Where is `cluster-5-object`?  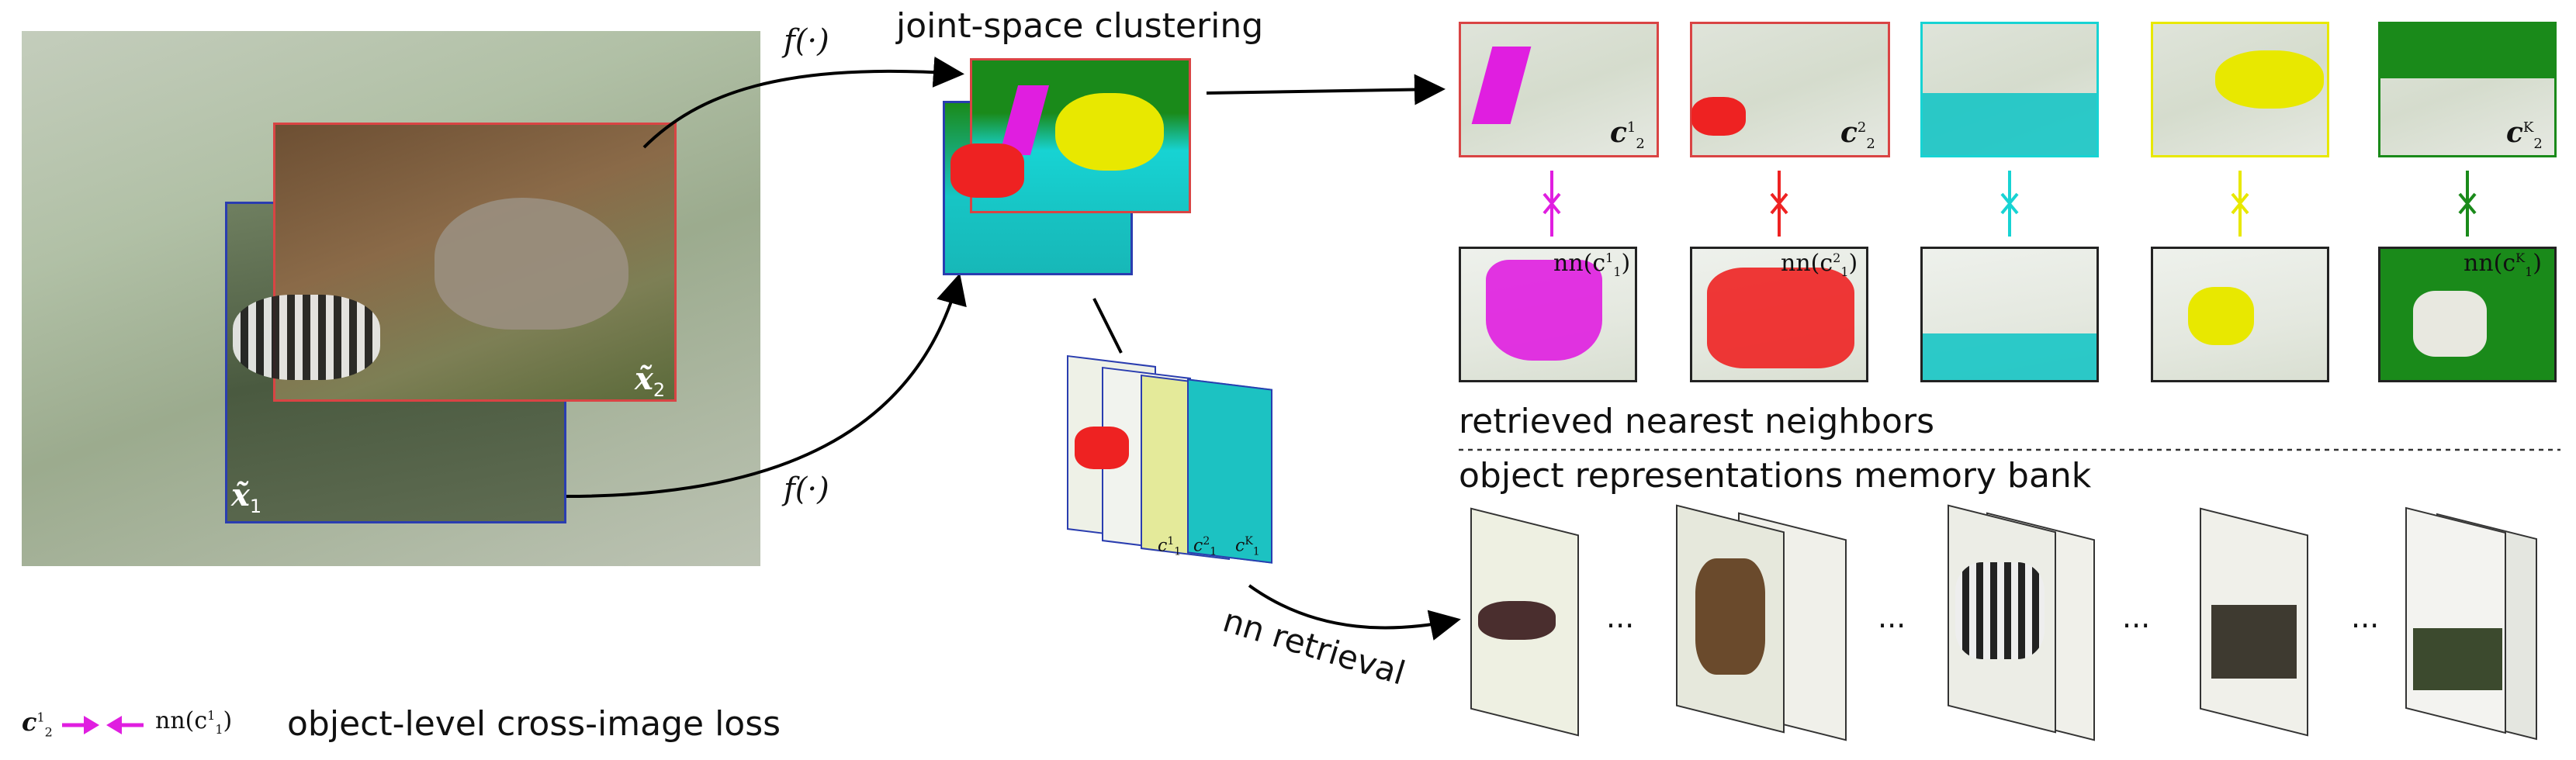
cluster-5-object is located at coordinates (2467, 51).